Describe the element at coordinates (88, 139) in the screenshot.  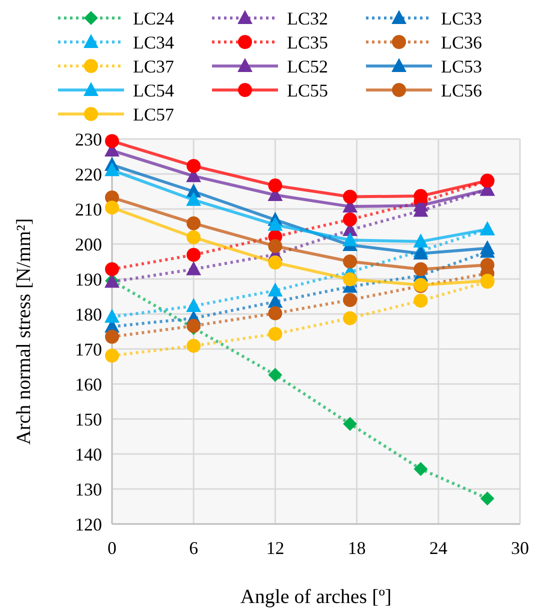
I see `y-tick-label: 230` at that location.